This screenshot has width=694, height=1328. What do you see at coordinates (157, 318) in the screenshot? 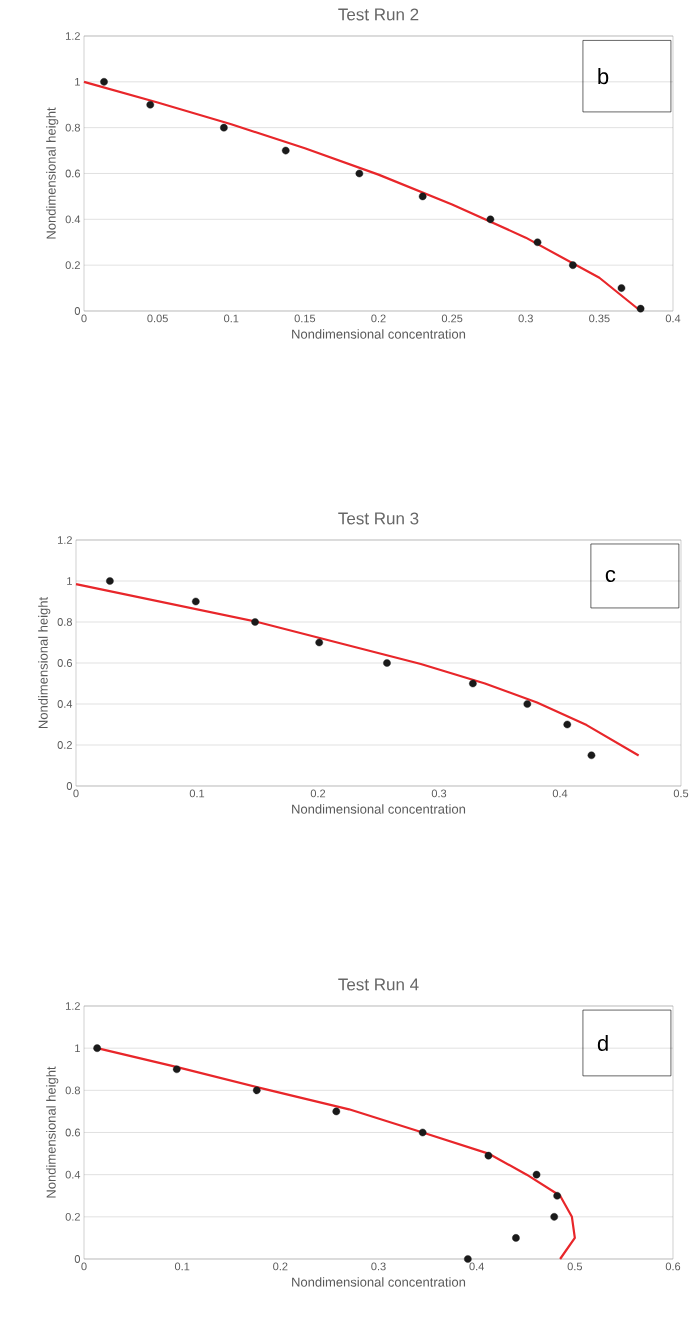
I see `x-tick-label: 0.05` at bounding box center [157, 318].